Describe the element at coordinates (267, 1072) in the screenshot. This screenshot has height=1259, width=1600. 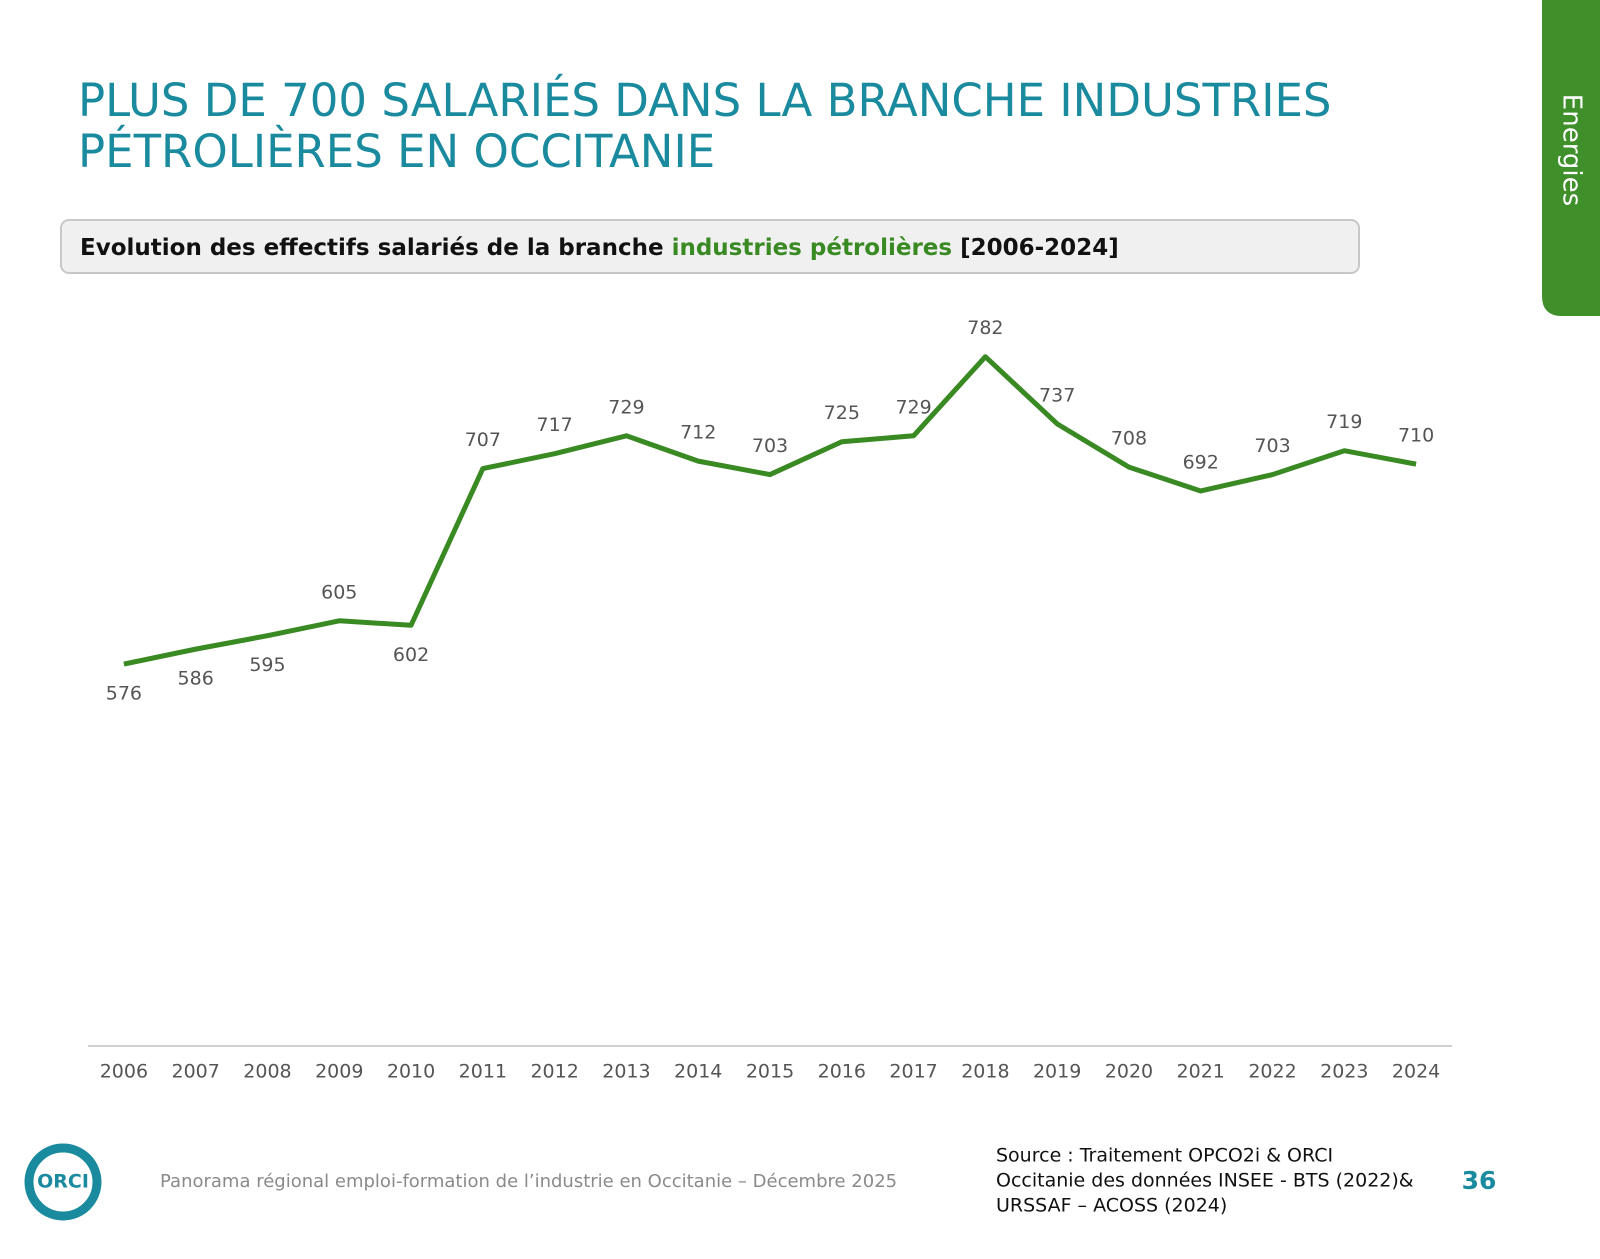
I see `x-tick-label: 2008` at that location.